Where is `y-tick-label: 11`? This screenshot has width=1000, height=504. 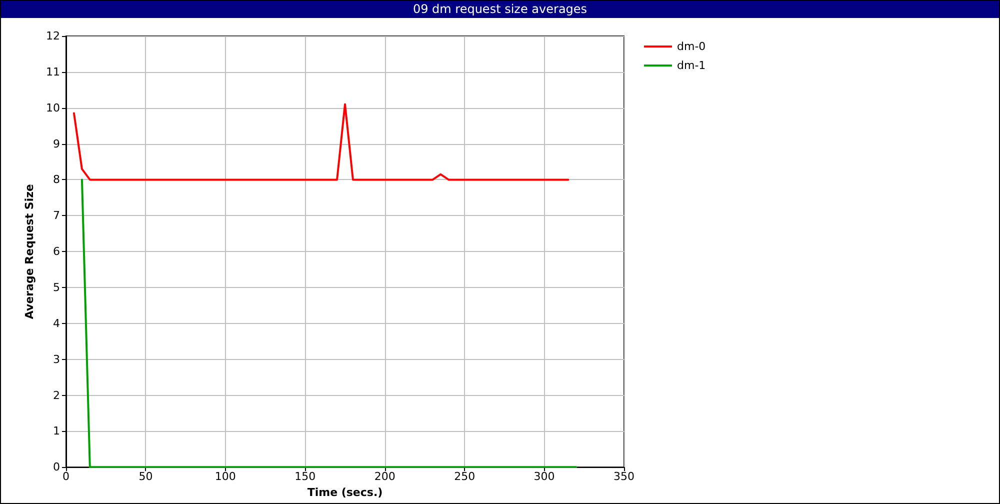
y-tick-label: 11 is located at coordinates (53, 71).